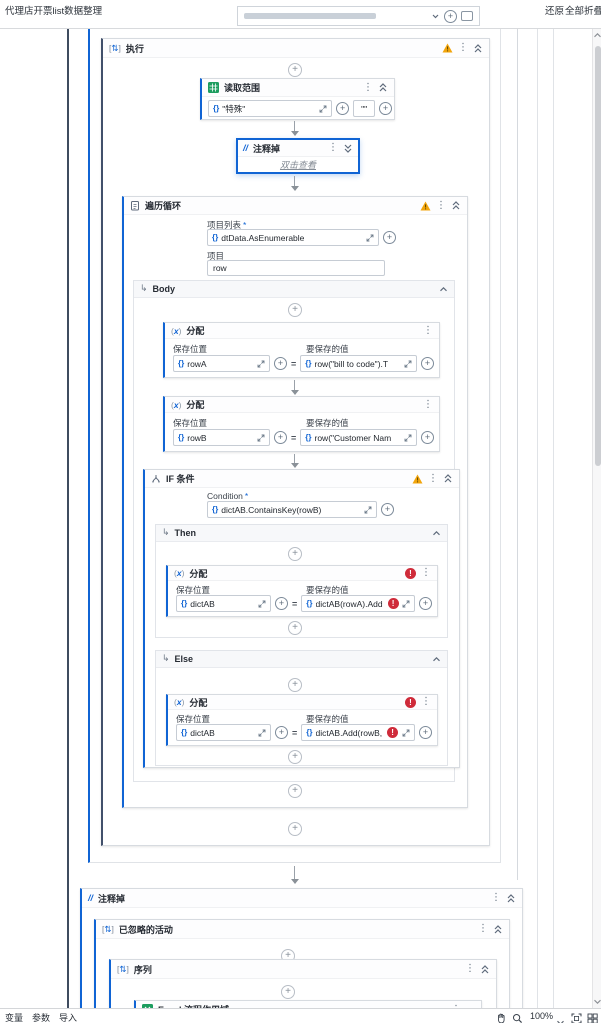 This screenshot has height=1023, width=601. What do you see at coordinates (597, 256) in the screenshot?
I see `scrollbar-thumb` at bounding box center [597, 256].